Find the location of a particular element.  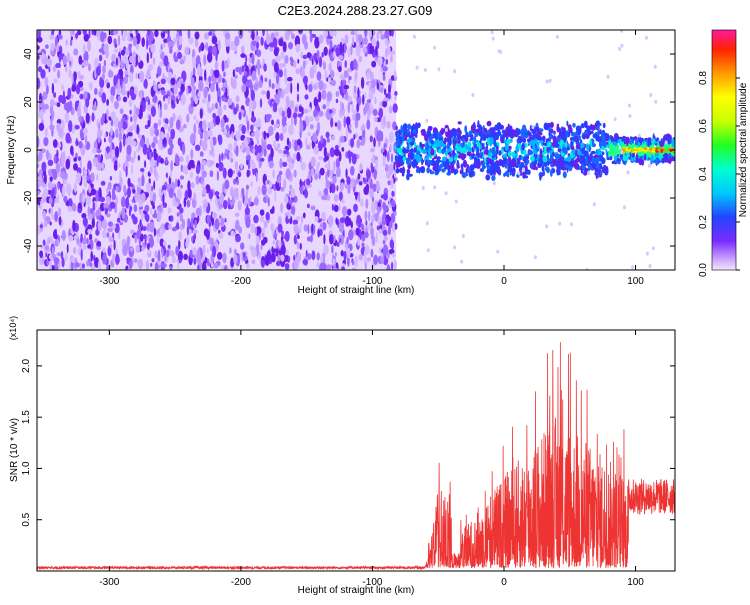

snr-xtick-label: -300 is located at coordinates (109, 582).